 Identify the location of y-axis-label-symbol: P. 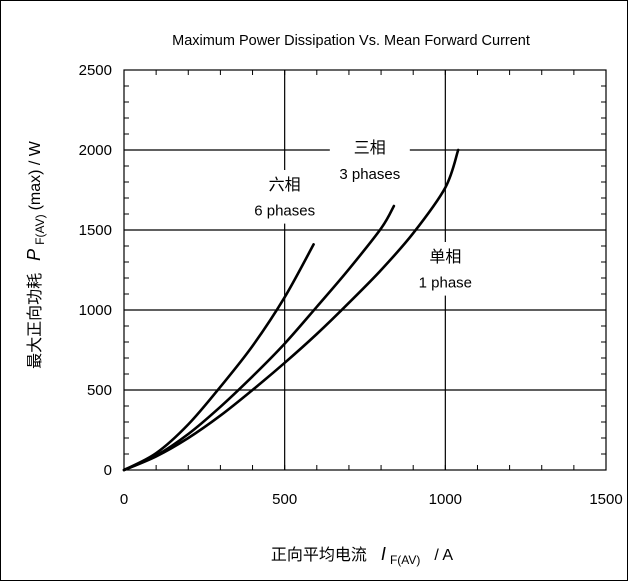
(34, 255).